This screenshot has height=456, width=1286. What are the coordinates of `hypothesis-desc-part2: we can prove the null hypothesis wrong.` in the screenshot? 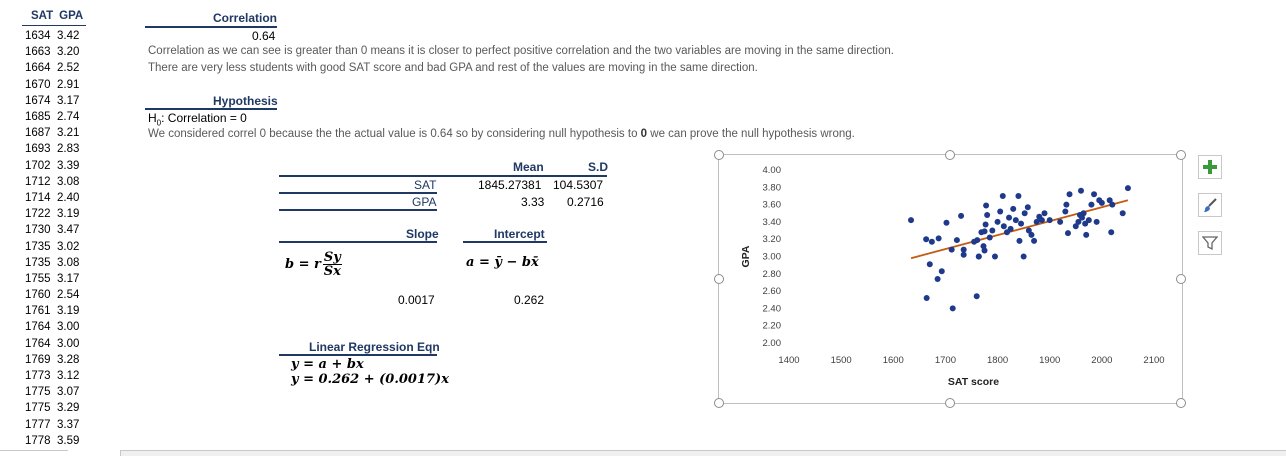 It's located at (751, 134).